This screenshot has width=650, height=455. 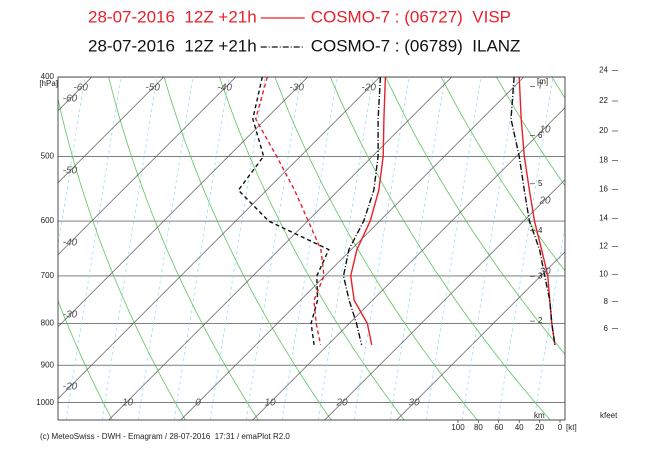 What do you see at coordinates (603, 160) in the screenshot?
I see `kfeet-tick-label: 18` at bounding box center [603, 160].